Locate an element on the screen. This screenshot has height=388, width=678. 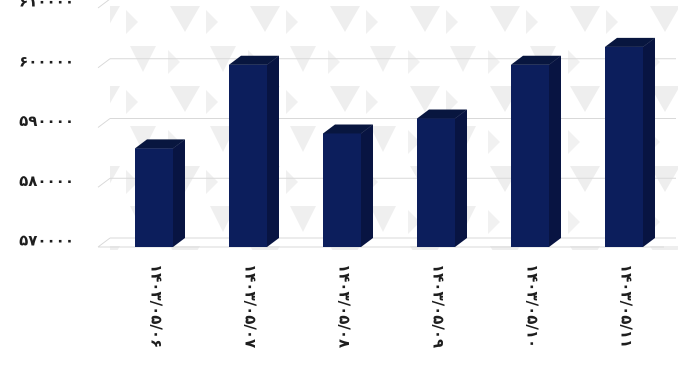
x-tick-label: ۱۴۰۳/۰۵/۰۸ is located at coordinates (345, 306).